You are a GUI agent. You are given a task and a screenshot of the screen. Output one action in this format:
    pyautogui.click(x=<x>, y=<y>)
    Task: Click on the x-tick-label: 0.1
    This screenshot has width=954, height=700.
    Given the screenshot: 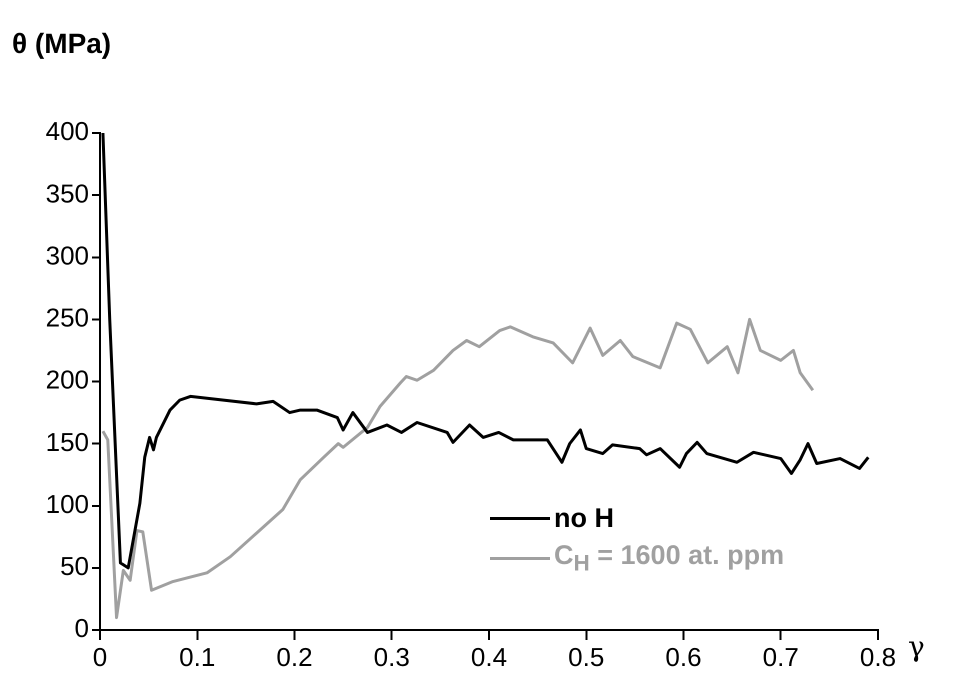 What is the action you would take?
    pyautogui.click(x=197, y=657)
    